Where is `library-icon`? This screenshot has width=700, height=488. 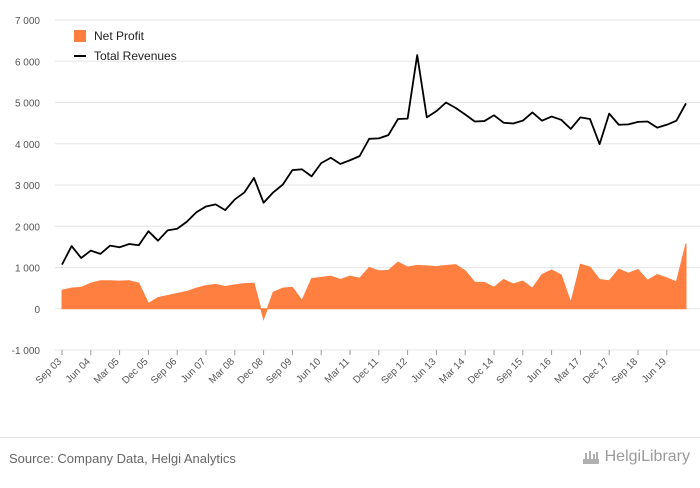 library-icon is located at coordinates (590, 457).